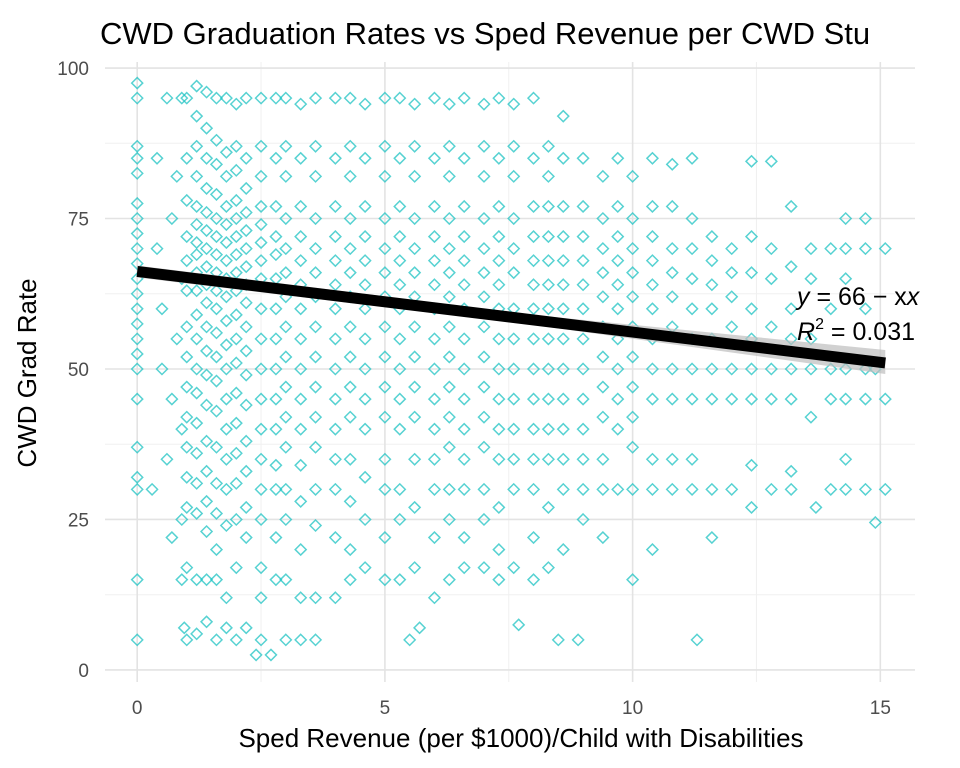 The width and height of the screenshot is (960, 768). What do you see at coordinates (511, 319) in the screenshot?
I see `regression-line-group` at bounding box center [511, 319].